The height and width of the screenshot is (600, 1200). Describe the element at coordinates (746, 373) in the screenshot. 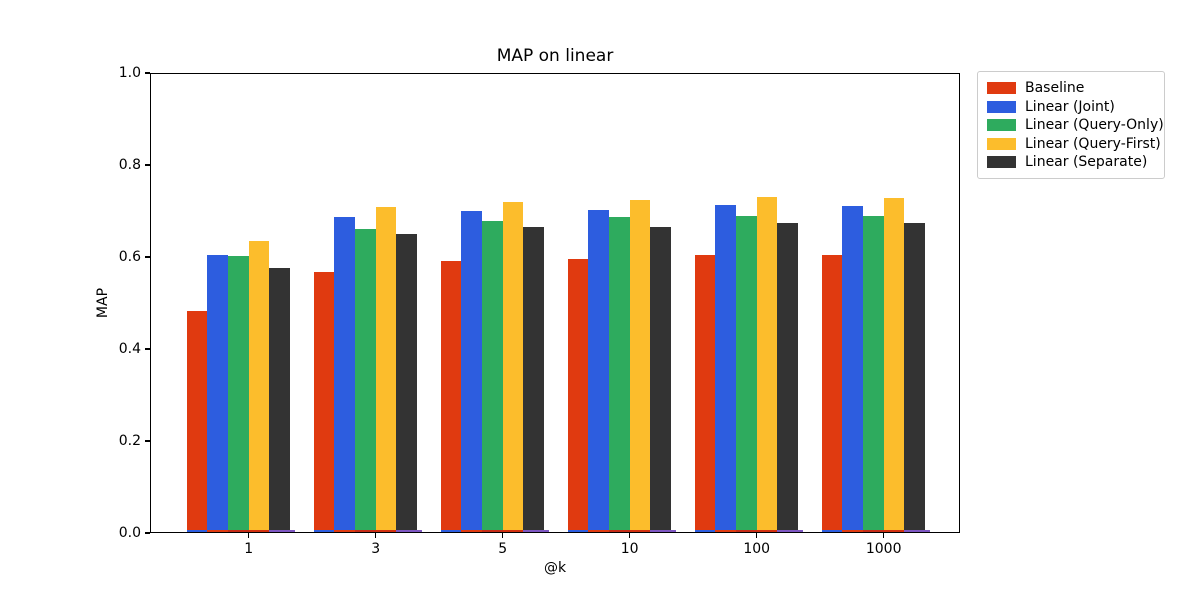

I see `bar-linear-query-only-k100` at that location.